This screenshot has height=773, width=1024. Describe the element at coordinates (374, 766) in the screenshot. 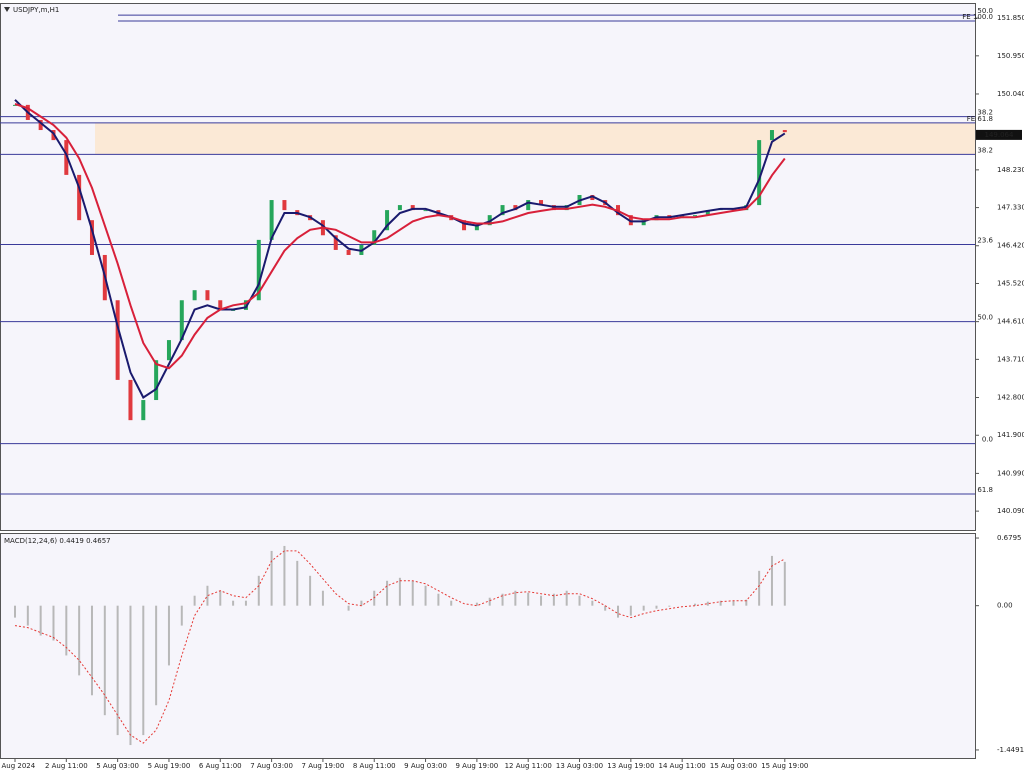

I see `x-tick-label: 8 Aug 11:00` at that location.